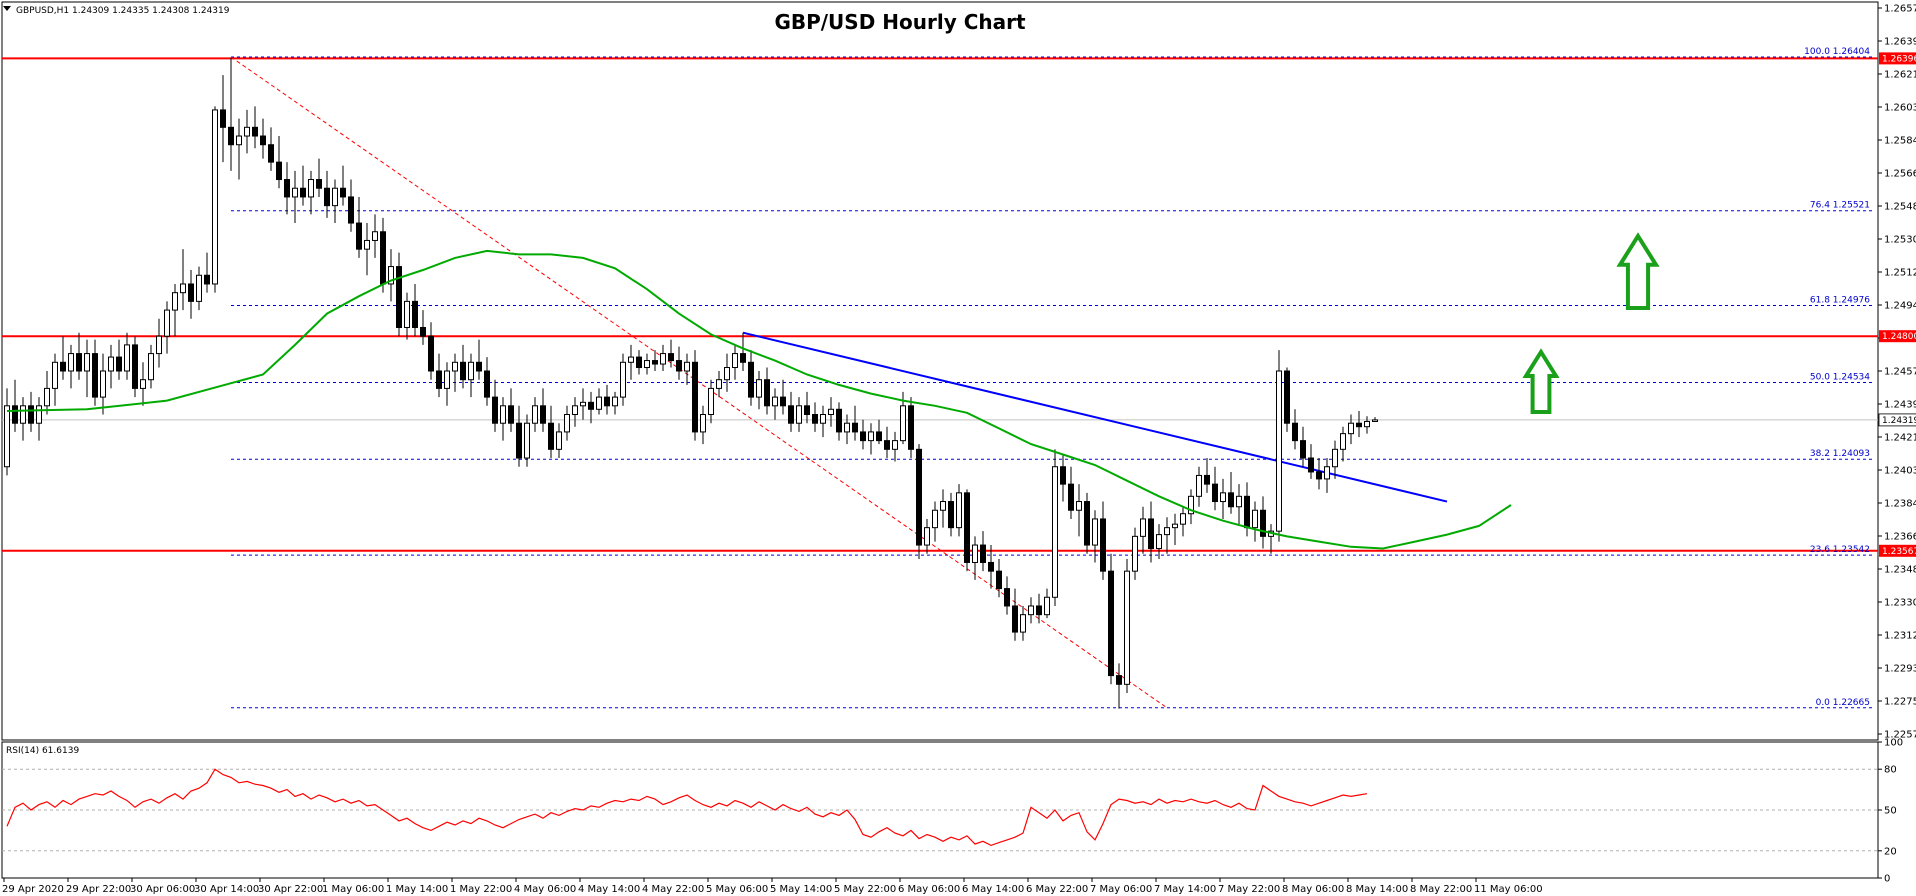 The width and height of the screenshot is (1916, 896). What do you see at coordinates (1840, 454) in the screenshot?
I see `fib-level-label: 38.2 1.24093` at bounding box center [1840, 454].